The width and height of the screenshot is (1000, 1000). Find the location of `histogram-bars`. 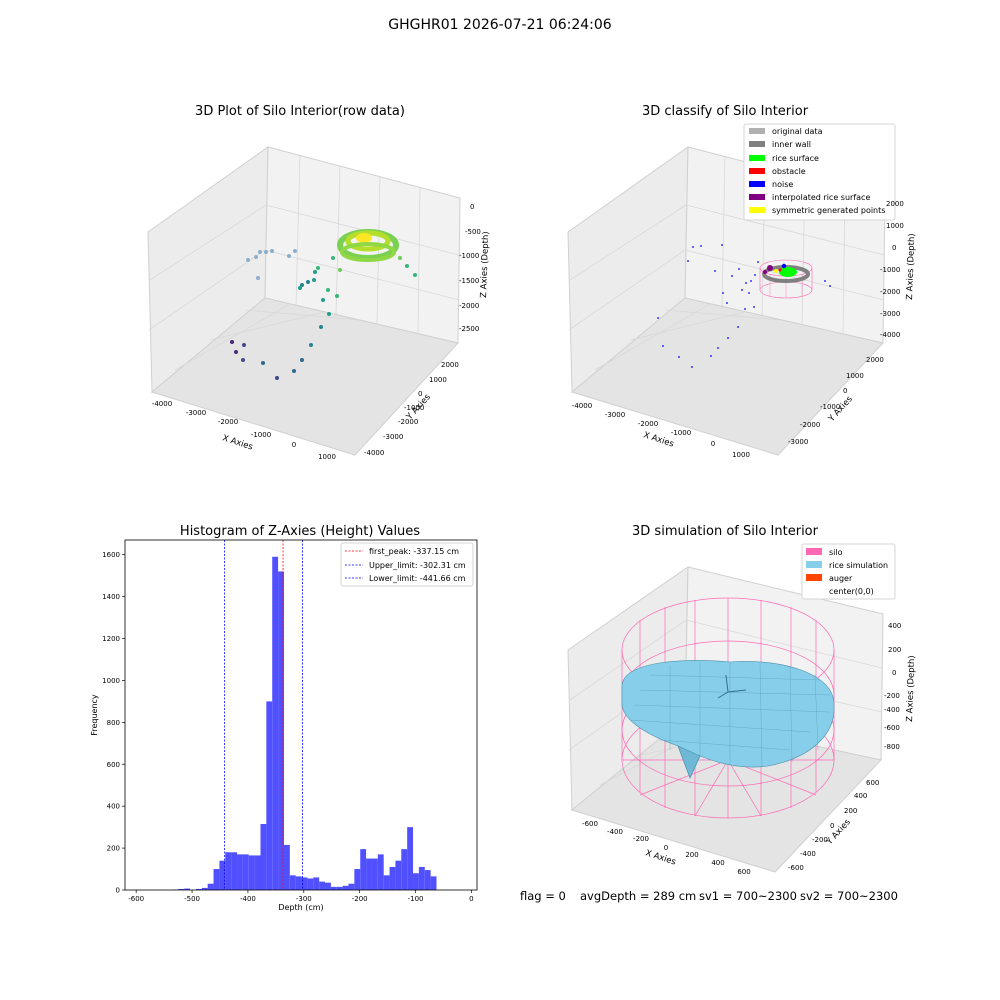

histogram-bars is located at coordinates (304, 723).